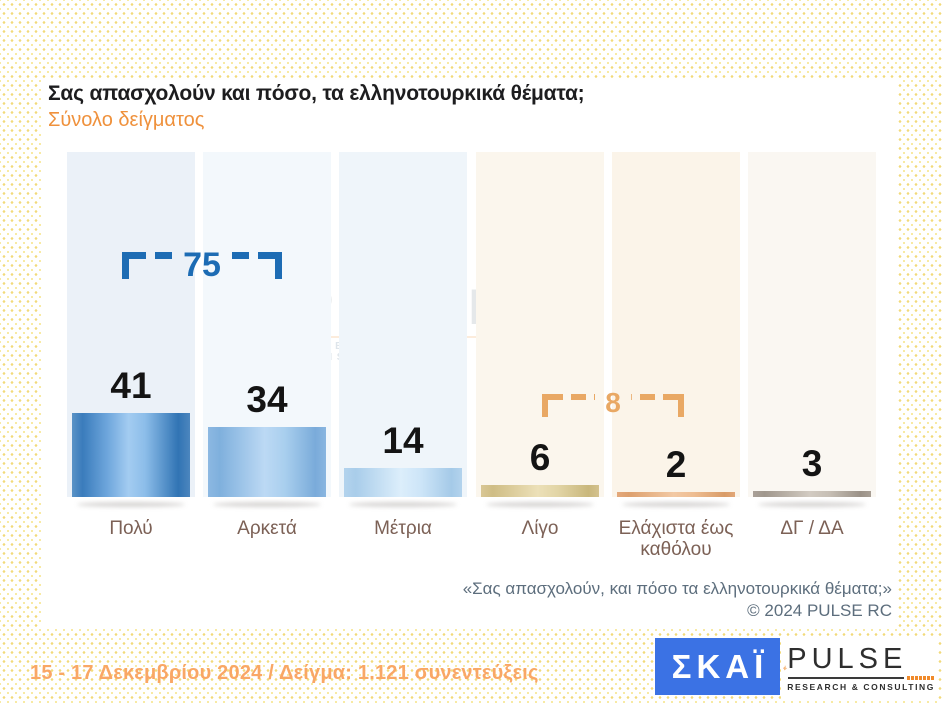 The image size is (942, 704). I want to click on bar-value-label: 34, so click(267, 399).